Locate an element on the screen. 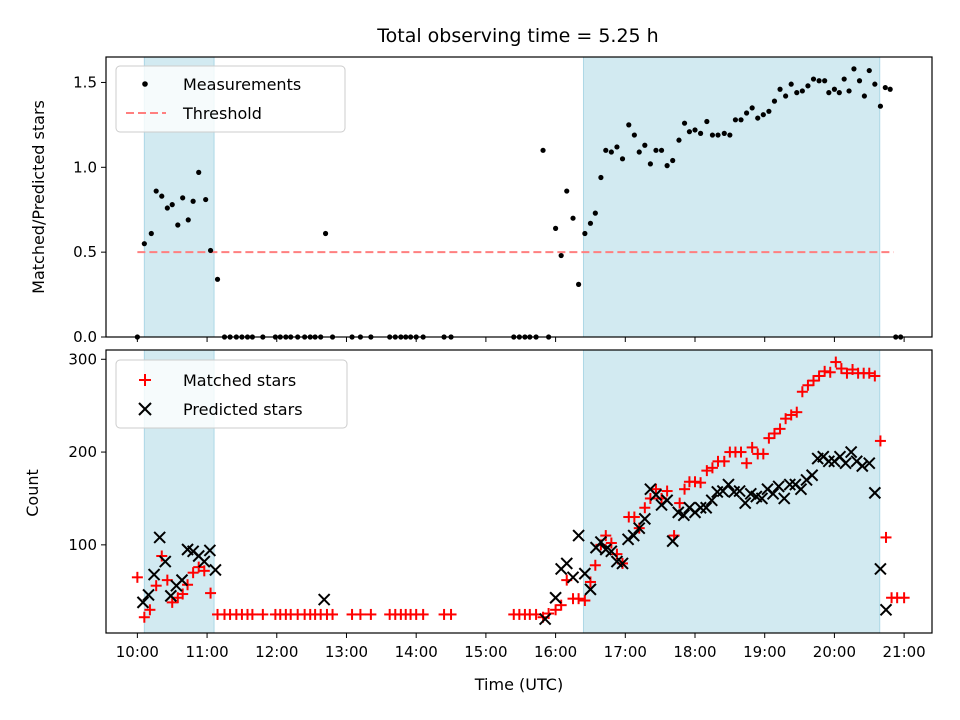 This screenshot has width=960, height=720. top-y-ticks: 0.0 0.5 1.0 1.5 is located at coordinates (89, 209).